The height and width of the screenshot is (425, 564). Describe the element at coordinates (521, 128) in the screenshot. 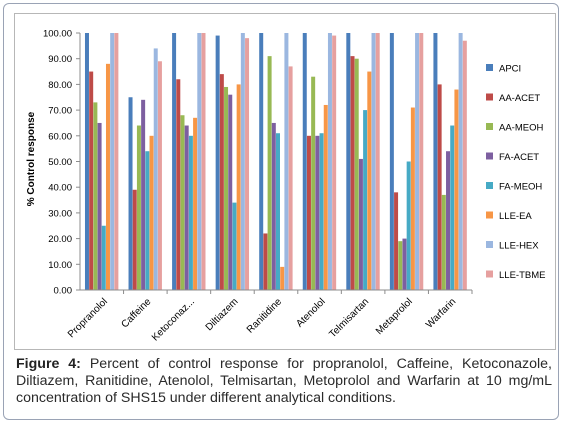

I see `legend-label-aa-meoh: AA-MEOH` at that location.